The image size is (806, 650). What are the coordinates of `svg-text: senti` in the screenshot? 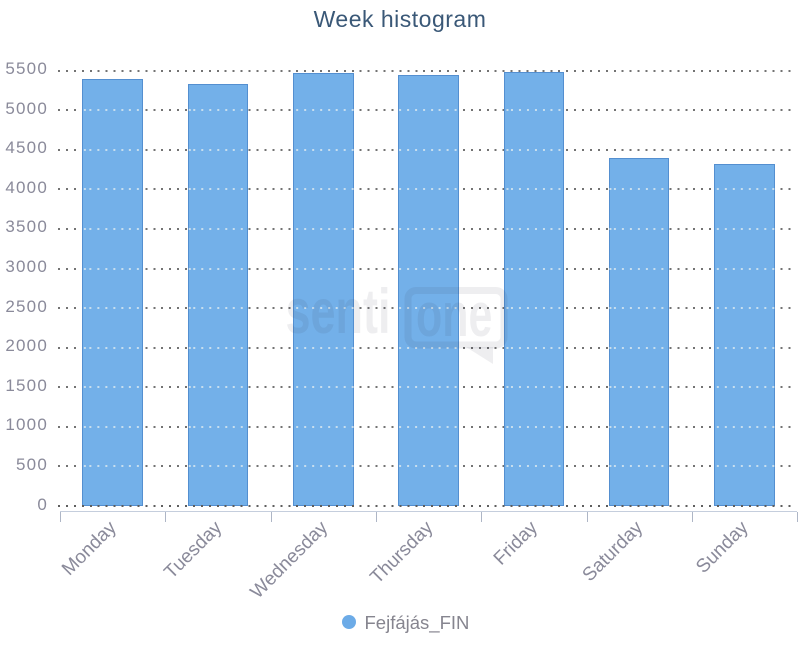 It's located at (338, 310).